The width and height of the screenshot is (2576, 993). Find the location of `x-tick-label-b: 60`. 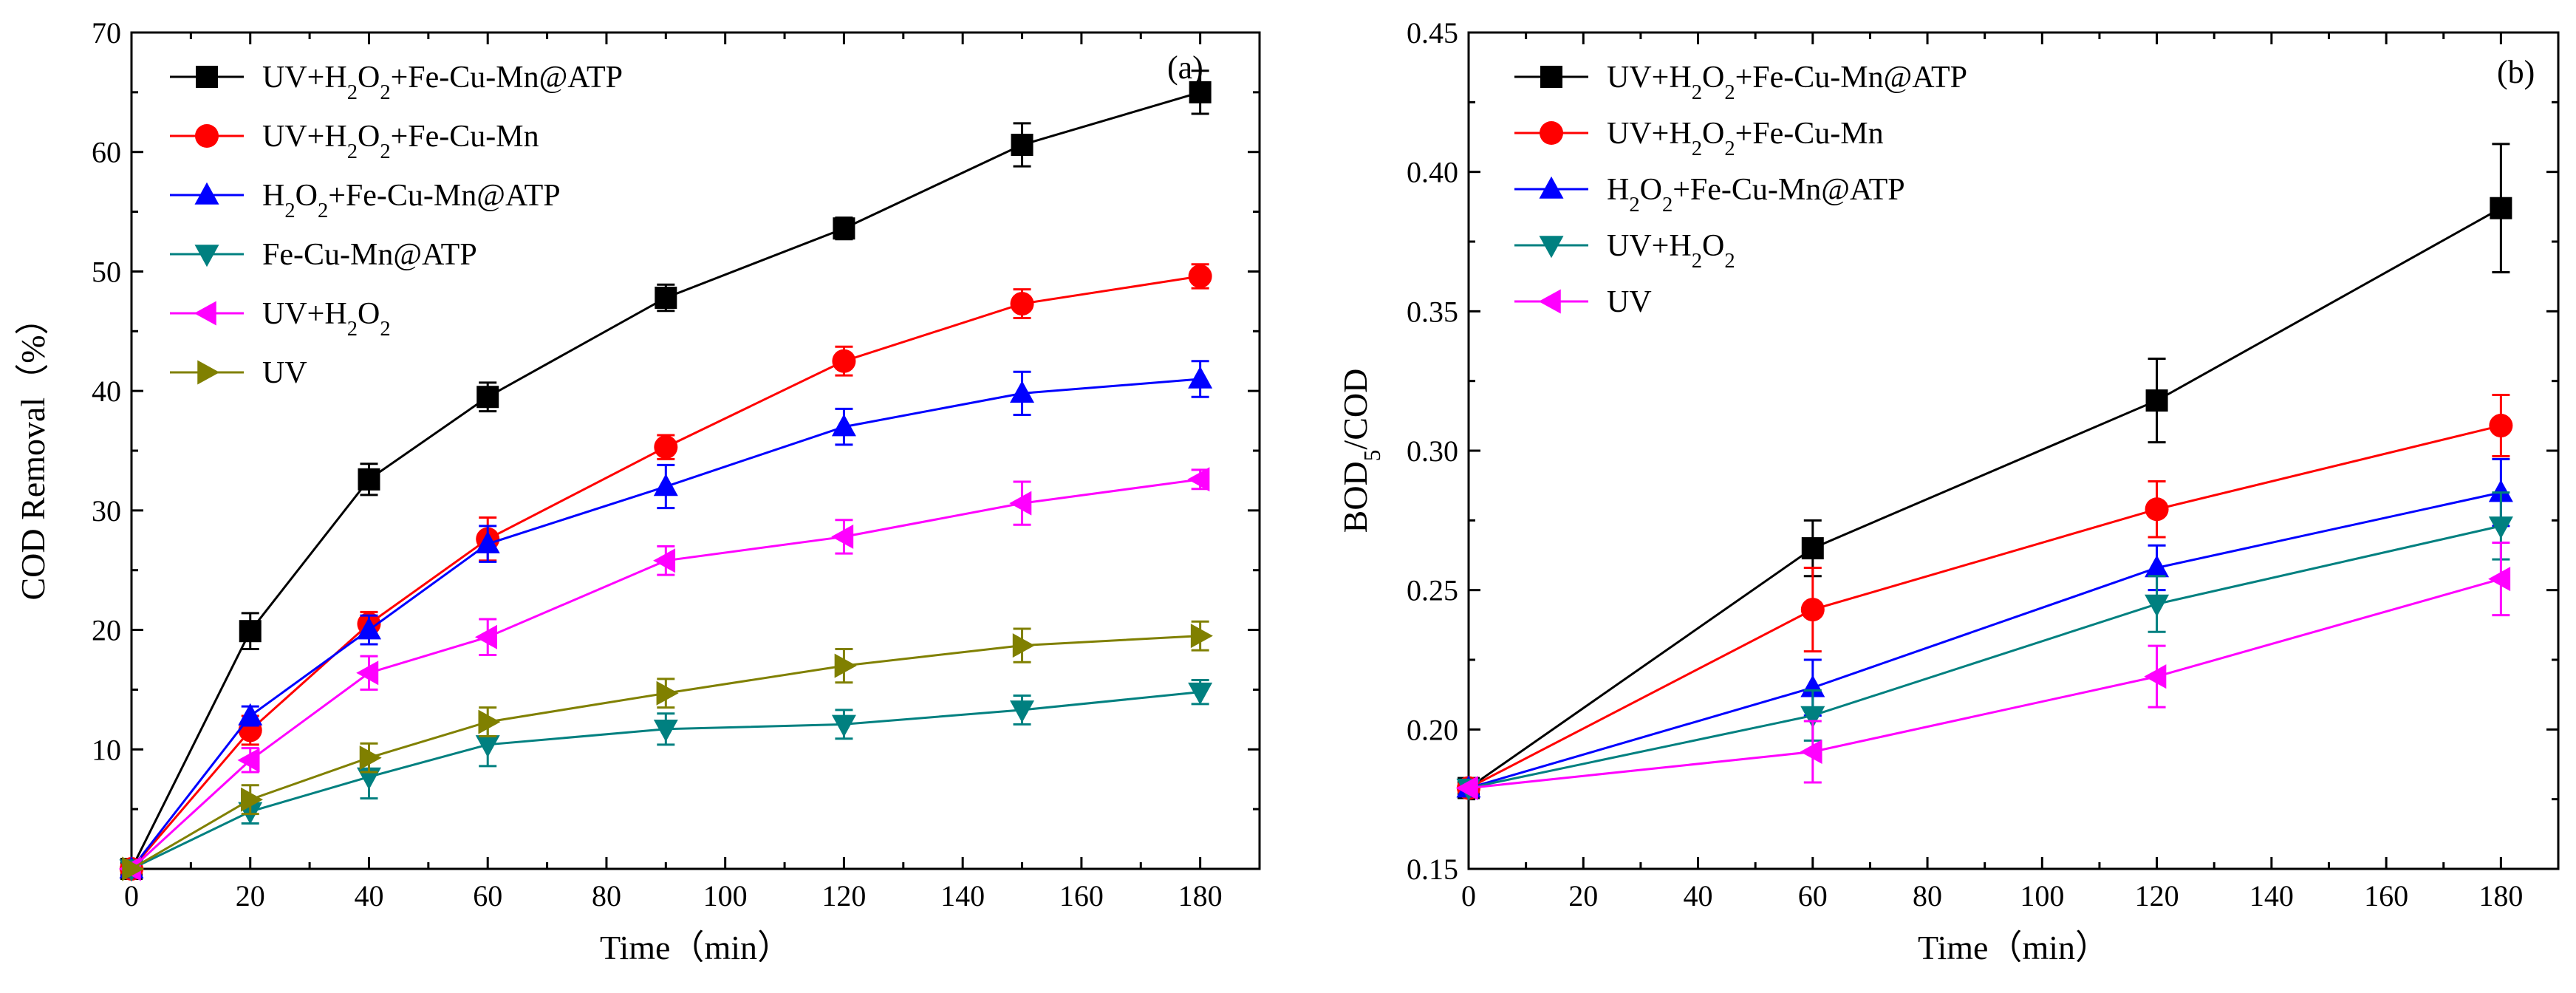

x-tick-label-b: 60 is located at coordinates (1813, 896).